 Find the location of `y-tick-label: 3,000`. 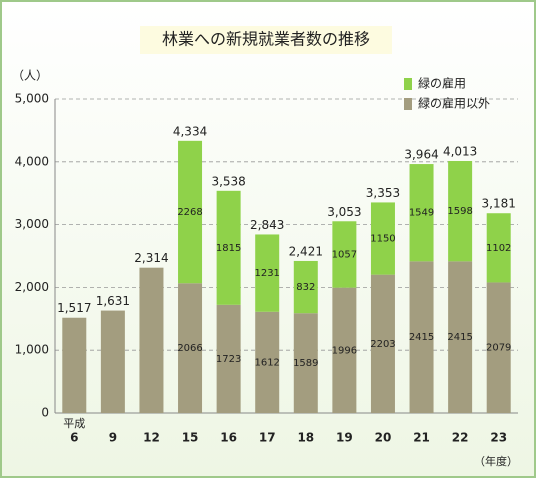

y-tick-label: 3,000 is located at coordinates (32, 224).